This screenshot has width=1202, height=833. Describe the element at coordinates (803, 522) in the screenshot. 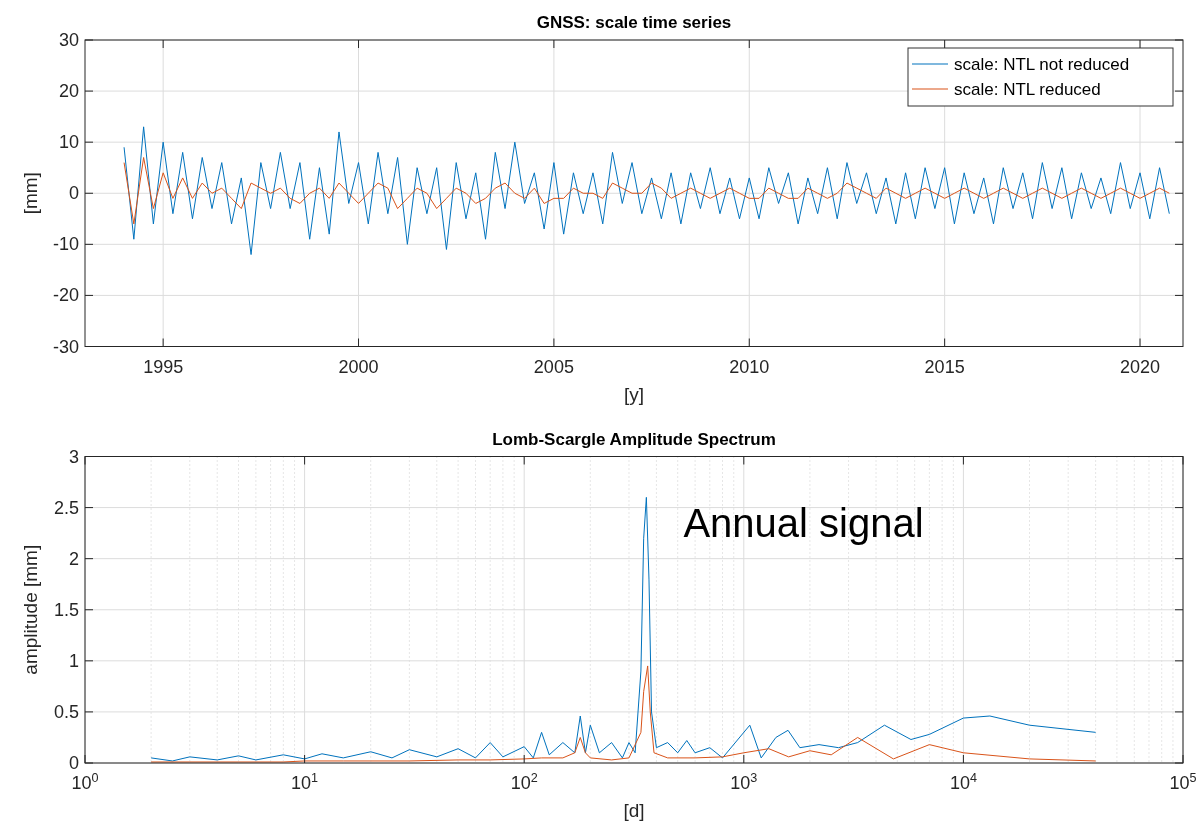

I see `annotation: Annual signal` at that location.